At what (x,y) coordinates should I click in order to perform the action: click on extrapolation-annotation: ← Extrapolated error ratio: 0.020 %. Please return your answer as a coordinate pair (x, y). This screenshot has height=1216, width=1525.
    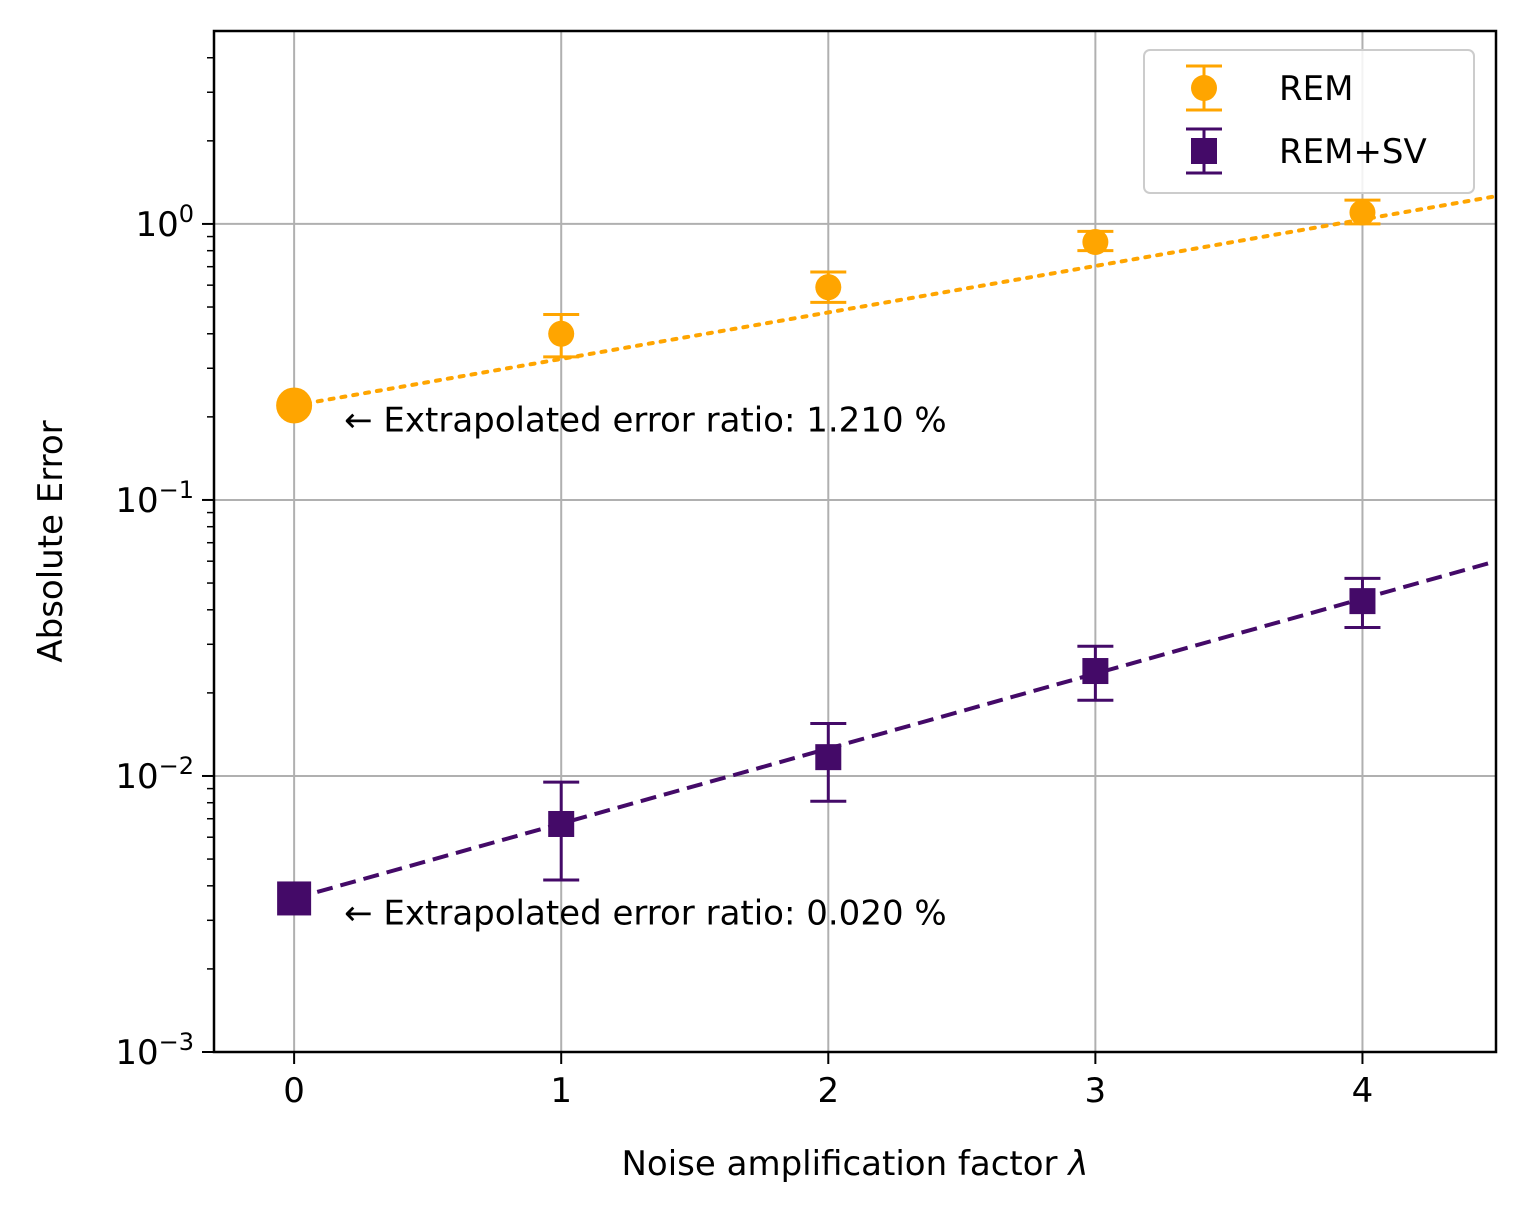
    Looking at the image, I should click on (645, 913).